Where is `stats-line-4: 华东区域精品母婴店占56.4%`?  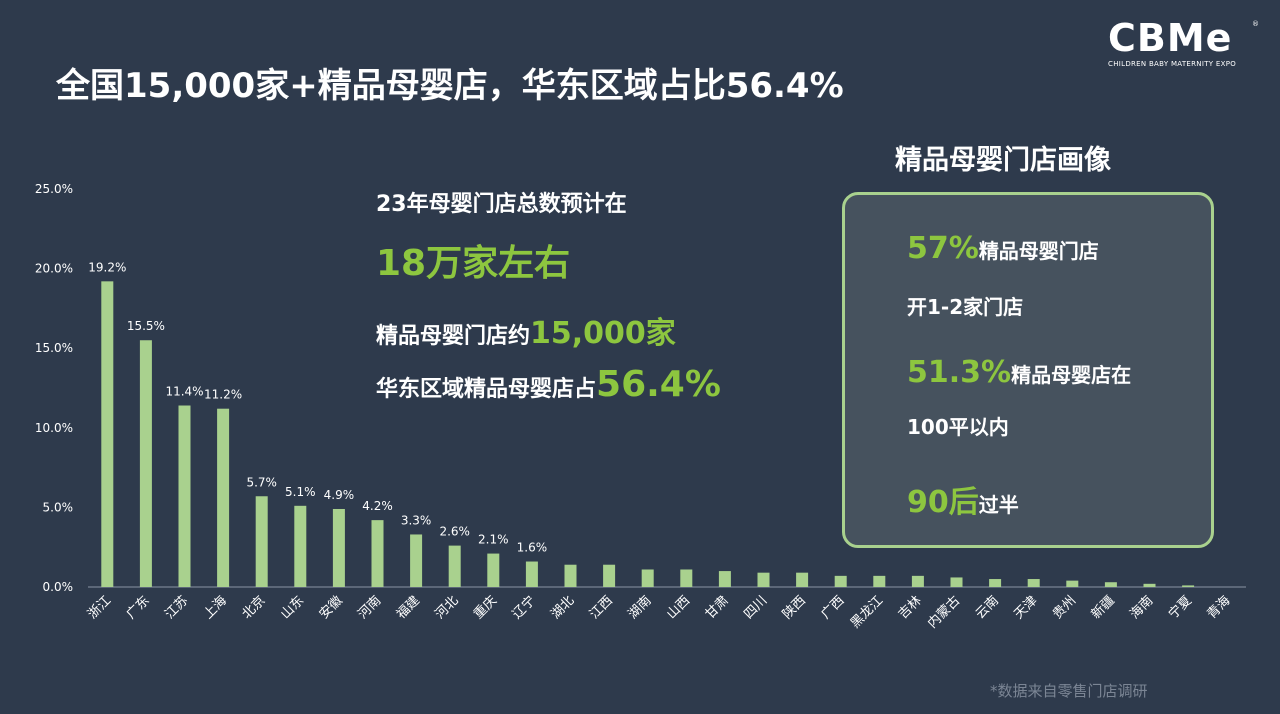
stats-line-4: 华东区域精品母婴店占56.4% is located at coordinates (548, 384).